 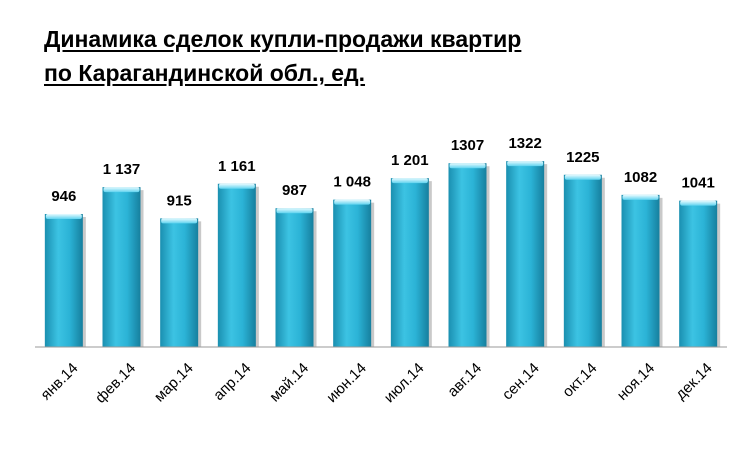 I want to click on x-tick-label: фев.14, so click(x=115, y=383).